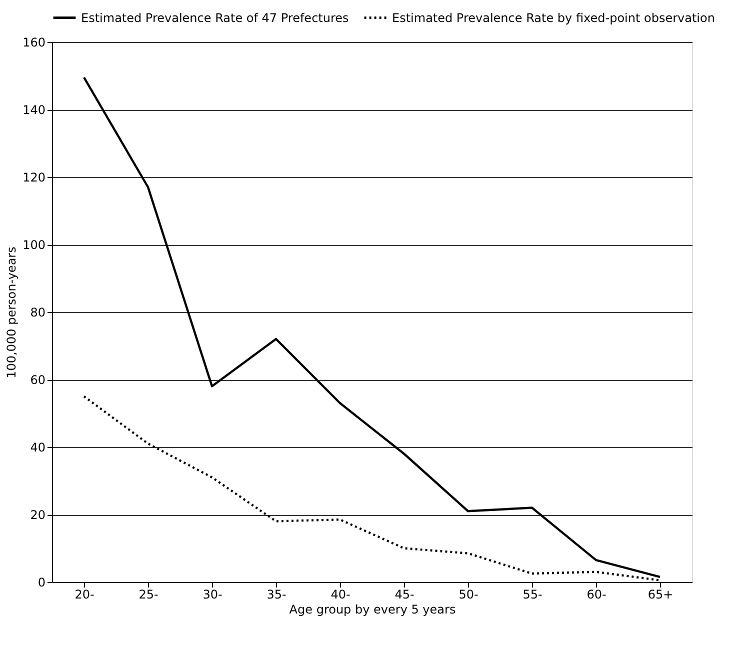 Image resolution: width=756 pixels, height=666 pixels. What do you see at coordinates (148, 595) in the screenshot?
I see `x-tick-label: 25-` at bounding box center [148, 595].